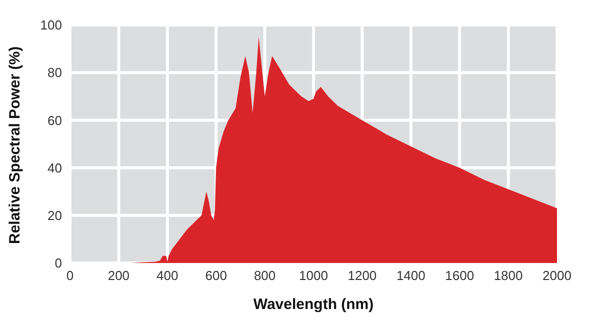 This screenshot has height=329, width=600. What do you see at coordinates (15, 145) in the screenshot?
I see `y-axis-title: Relative Spectral Power (%)` at bounding box center [15, 145].